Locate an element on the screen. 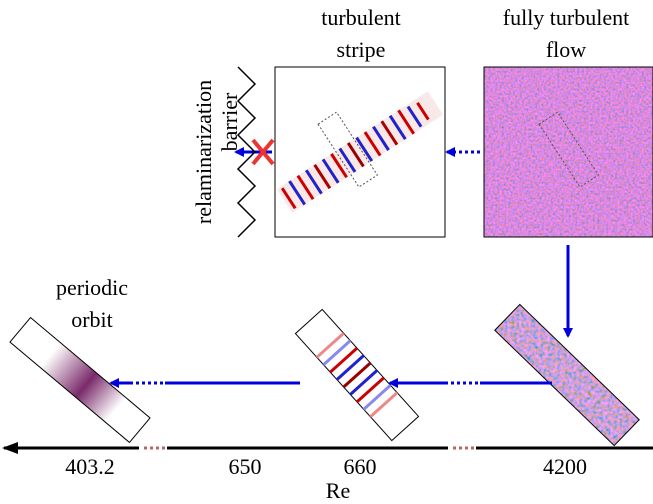 This screenshot has height=504, width=653. axis-label: Re is located at coordinates (338, 490).